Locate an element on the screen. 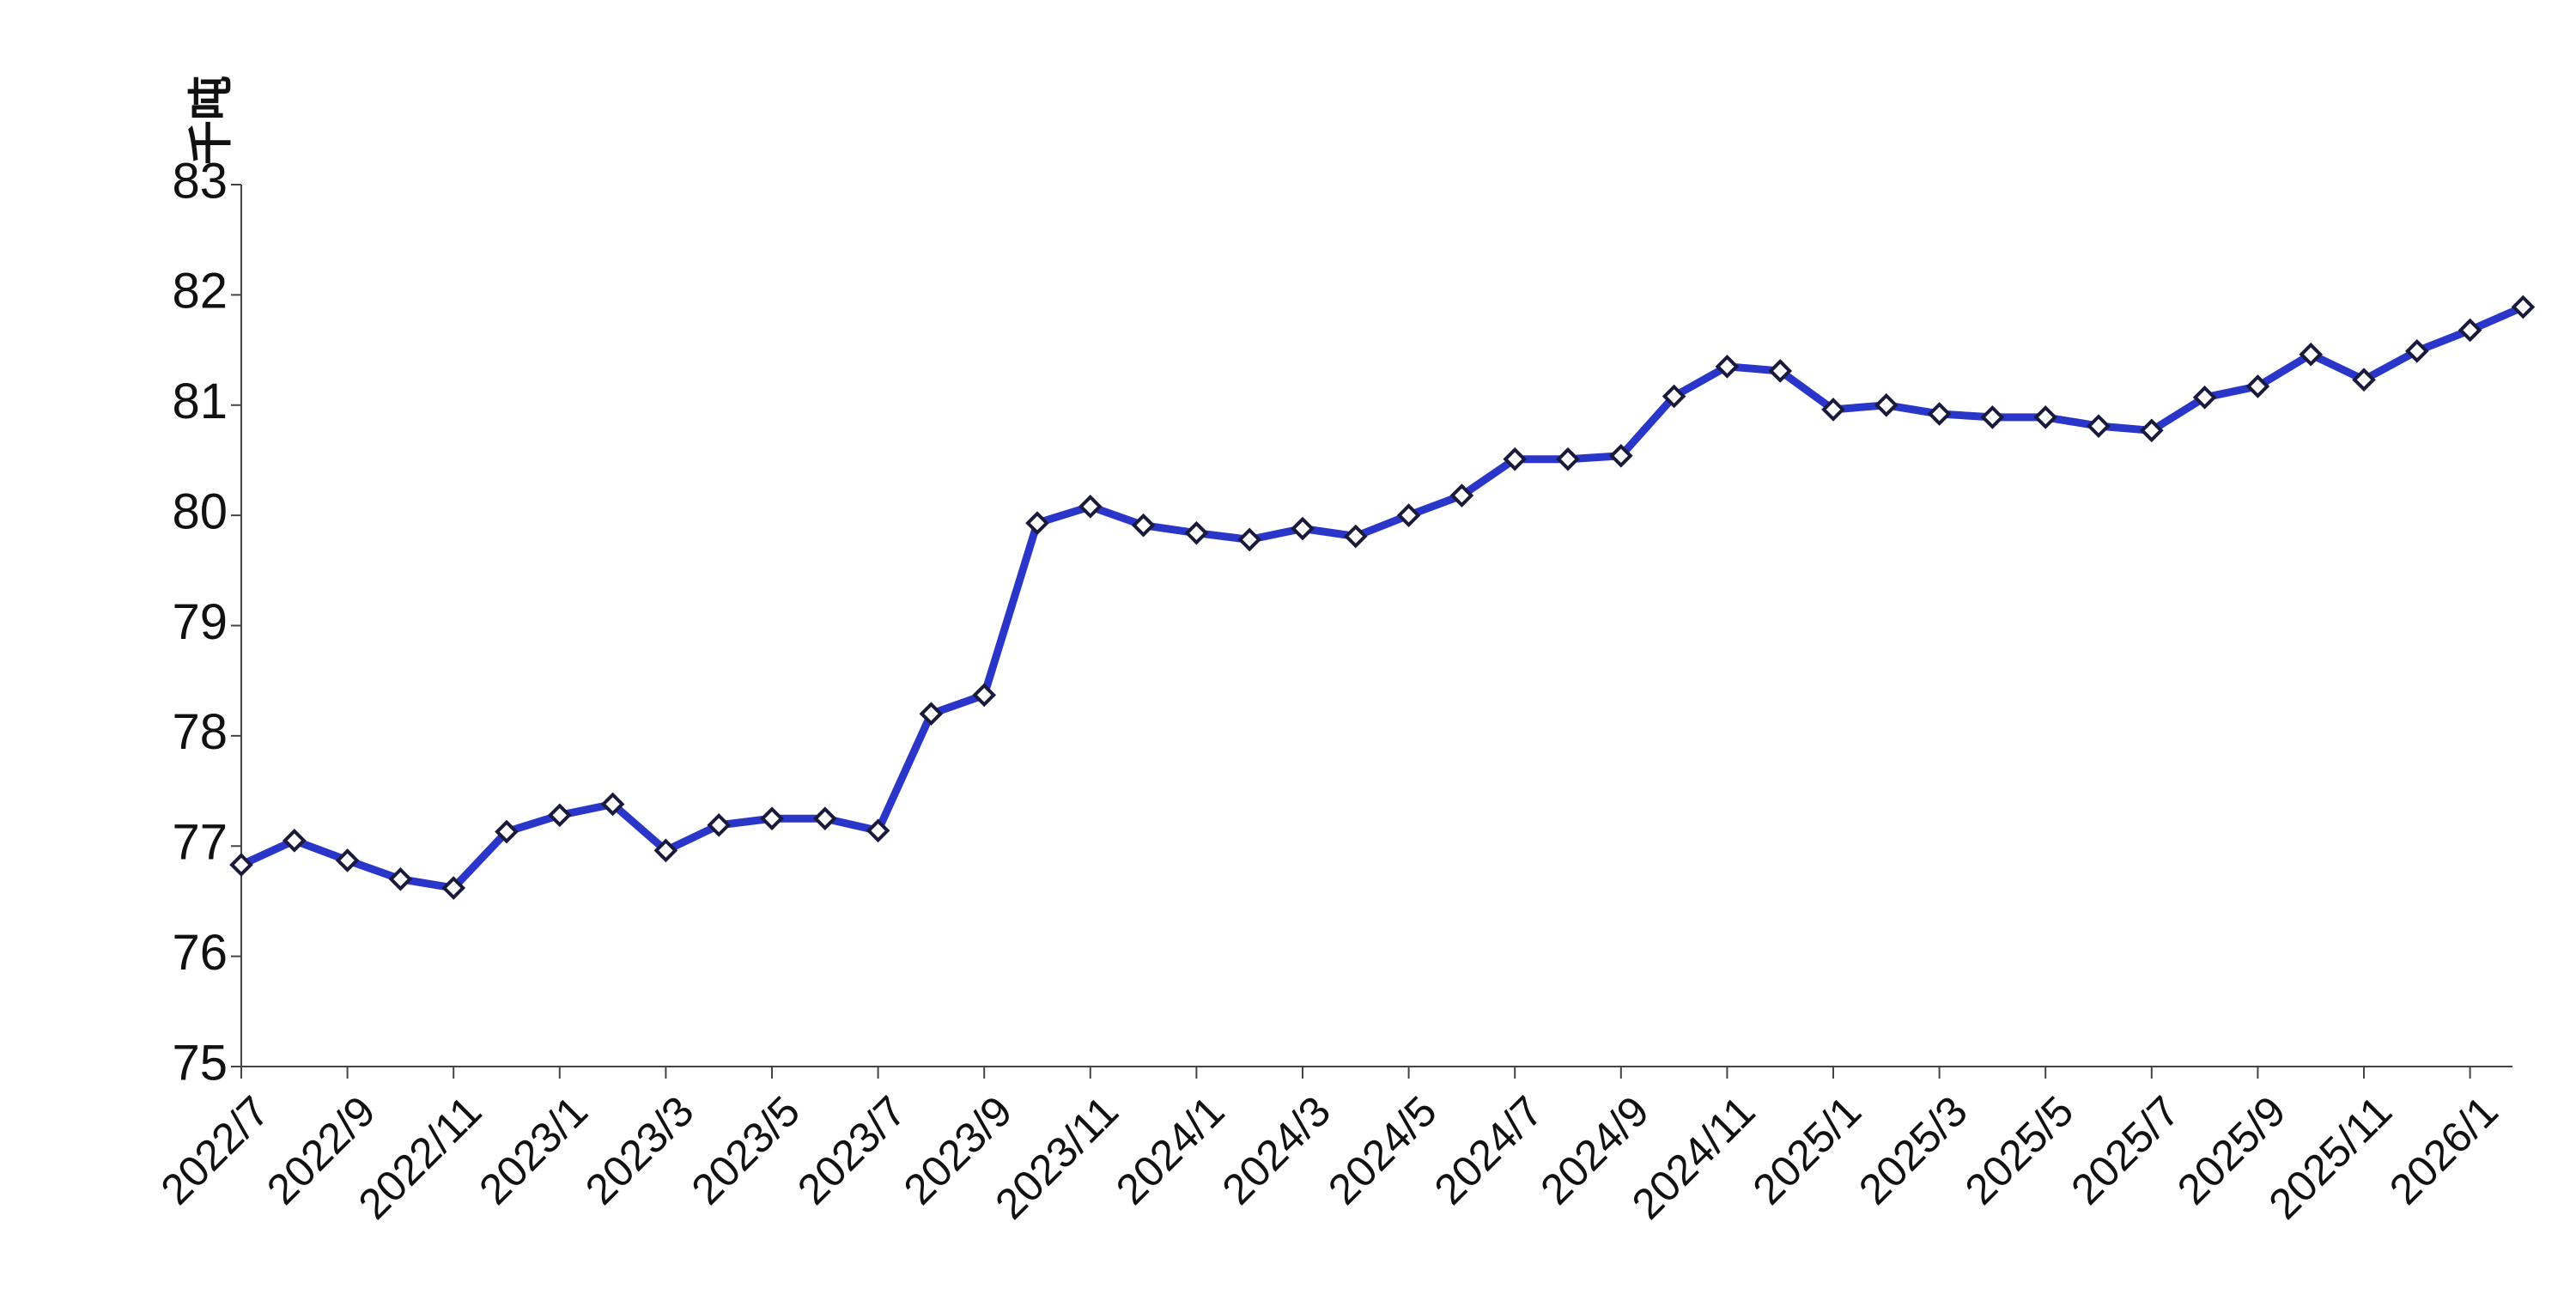 This screenshot has width=2576, height=1313. y-tick-label: 78 is located at coordinates (200, 732).